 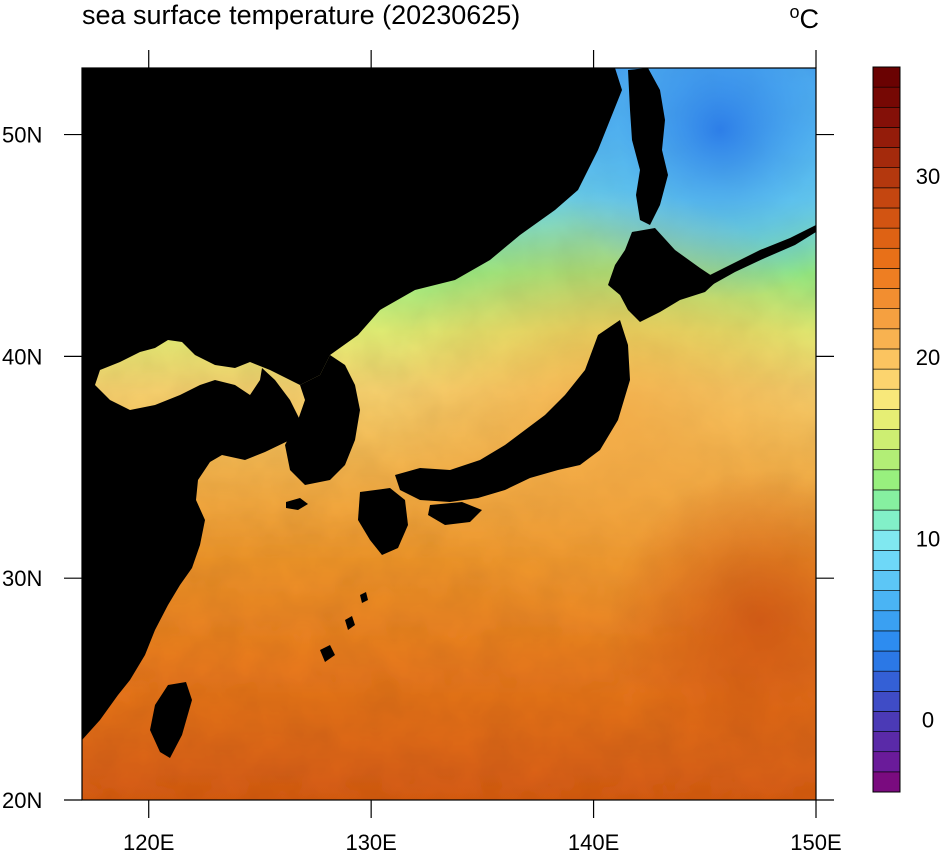 What do you see at coordinates (22, 356) in the screenshot?
I see `lat-tick-label: 40N` at bounding box center [22, 356].